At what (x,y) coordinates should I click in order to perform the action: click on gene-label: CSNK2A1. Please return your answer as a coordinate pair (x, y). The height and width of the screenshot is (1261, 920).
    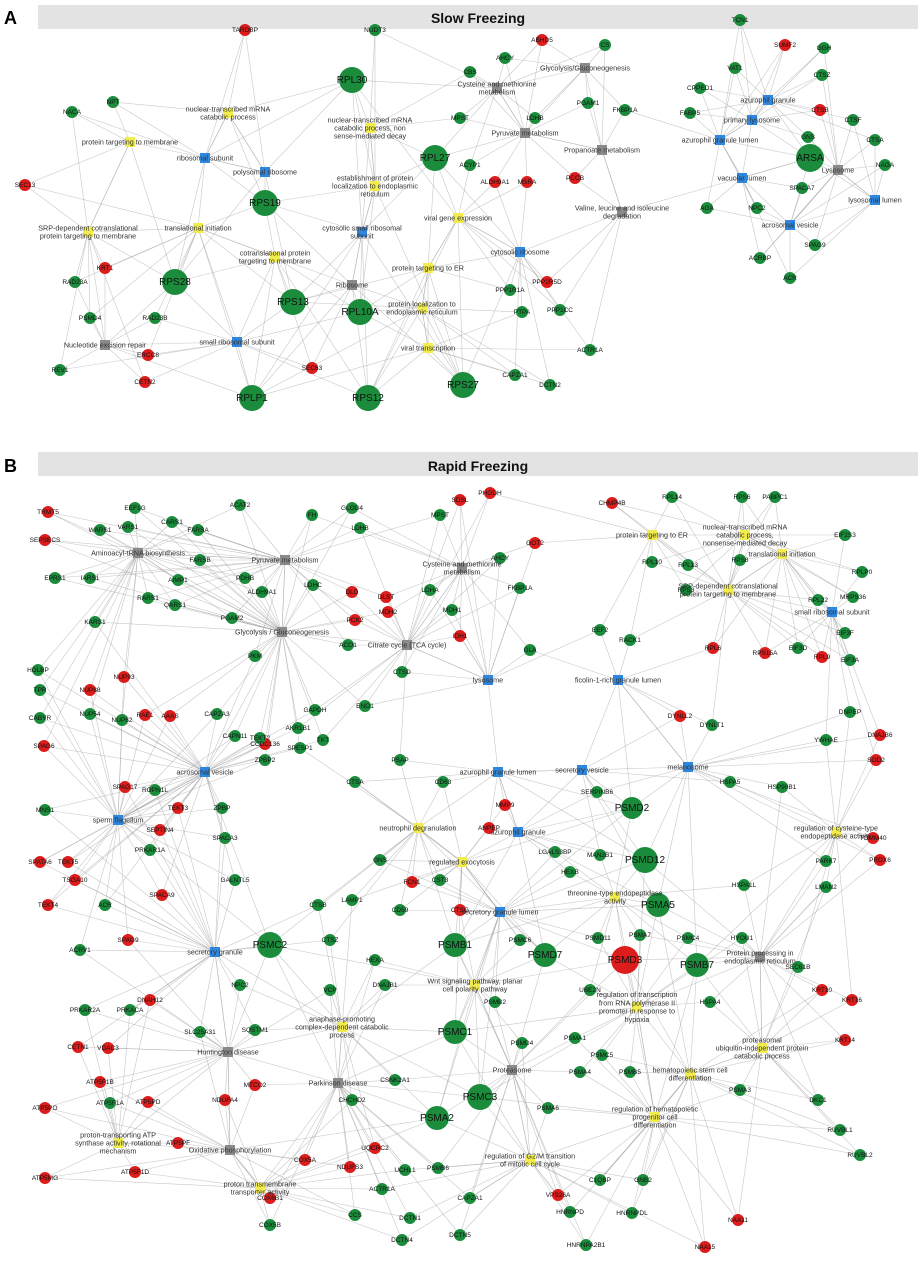
    Looking at the image, I should click on (395, 1080).